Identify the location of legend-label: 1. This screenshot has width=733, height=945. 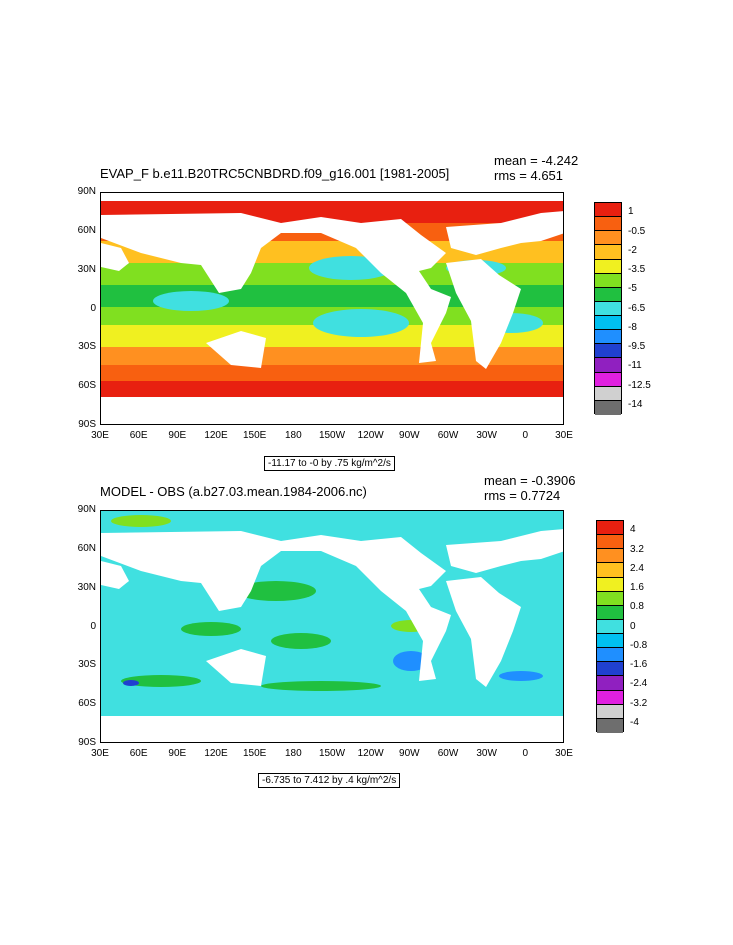
(631, 212).